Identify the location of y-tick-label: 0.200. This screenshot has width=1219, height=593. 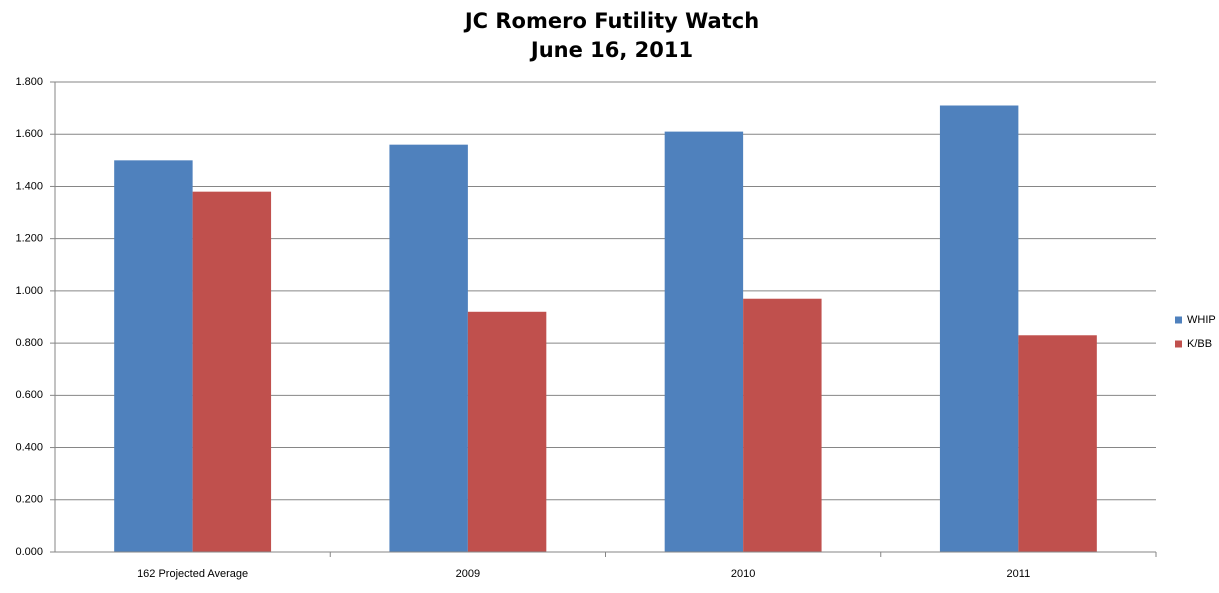
(29, 500).